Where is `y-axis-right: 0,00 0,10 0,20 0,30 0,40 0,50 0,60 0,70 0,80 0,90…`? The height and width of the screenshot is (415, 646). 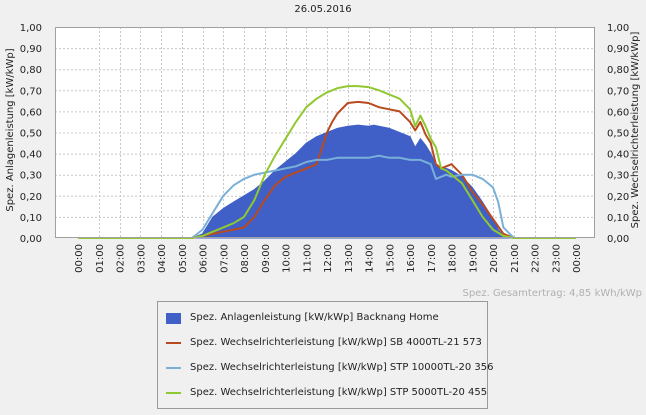 y-axis-right: 0,00 0,10 0,20 0,30 0,40 0,50 0,60 0,70 0,80 0,90… is located at coordinates (618, 134).